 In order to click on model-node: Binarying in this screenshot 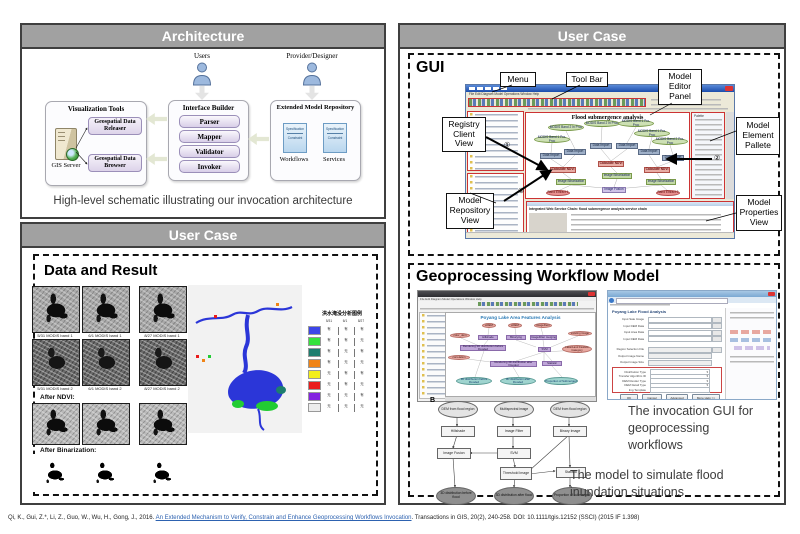, I will do `click(516, 337)`.